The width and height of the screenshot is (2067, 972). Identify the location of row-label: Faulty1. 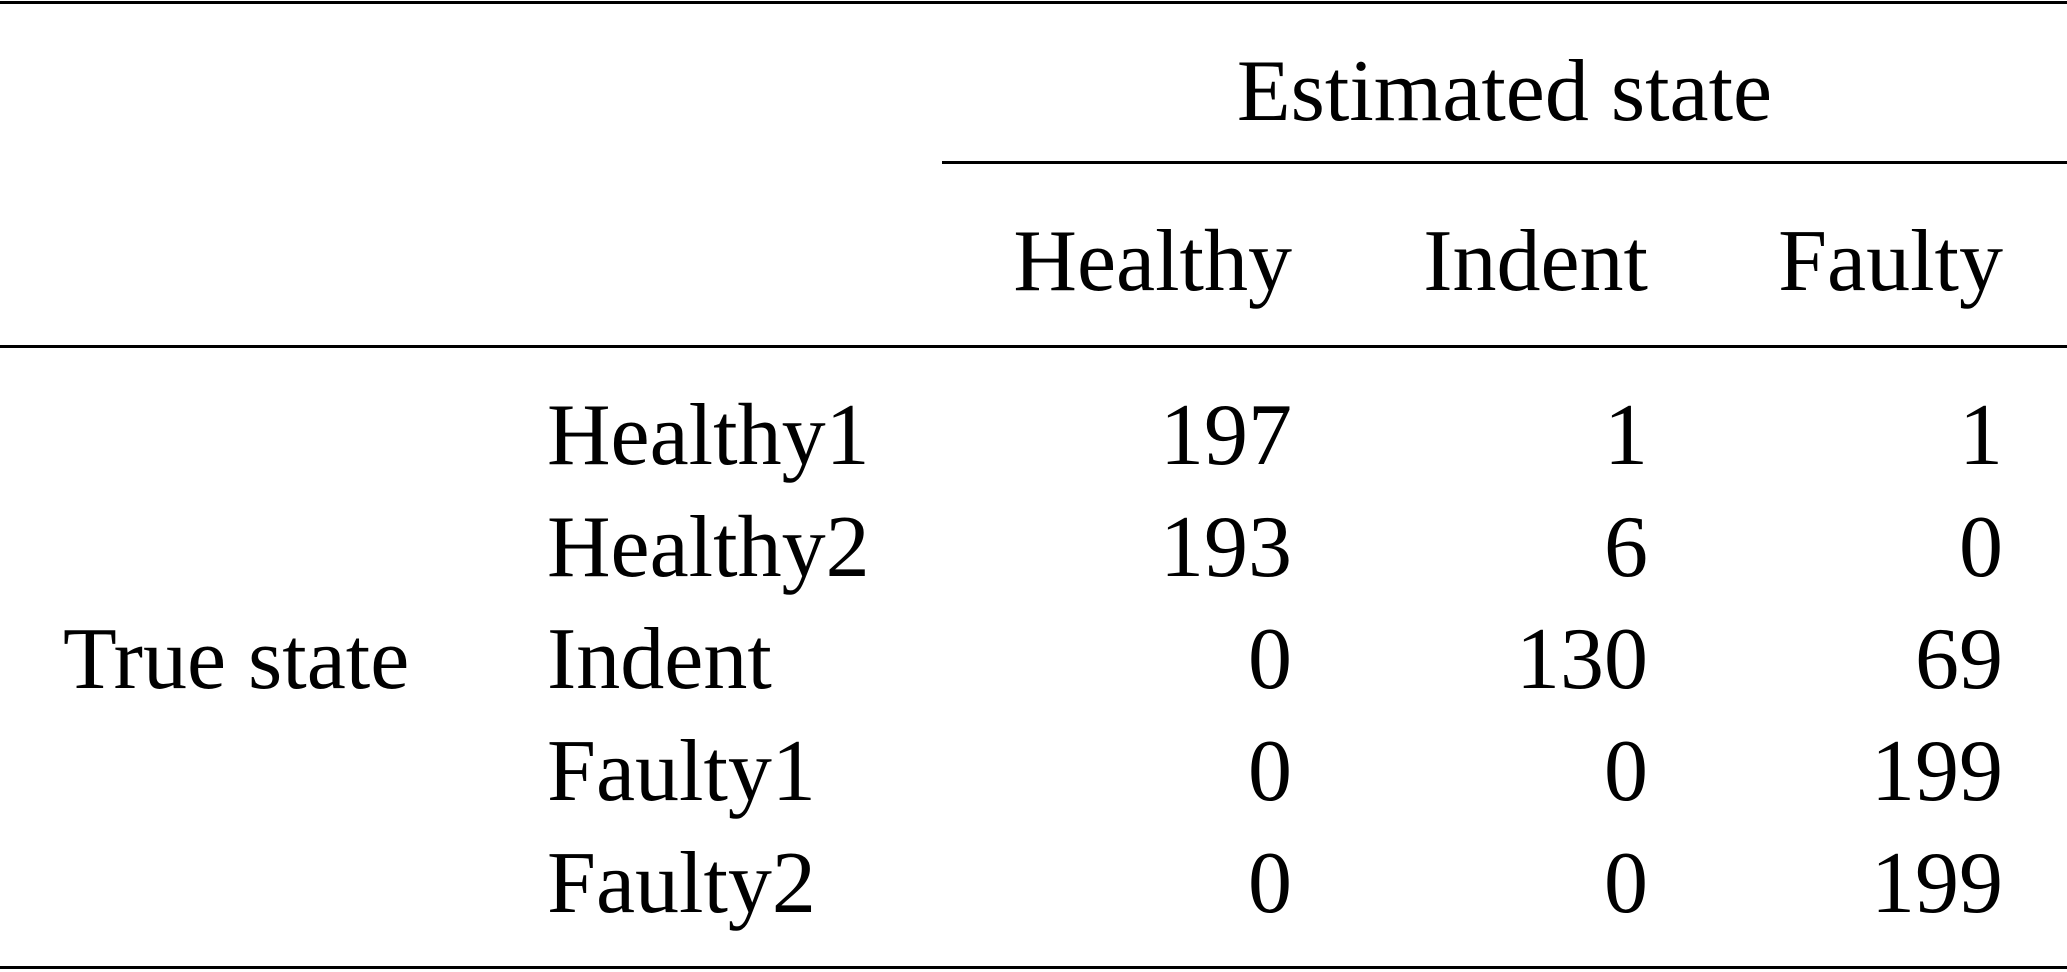
(681, 771).